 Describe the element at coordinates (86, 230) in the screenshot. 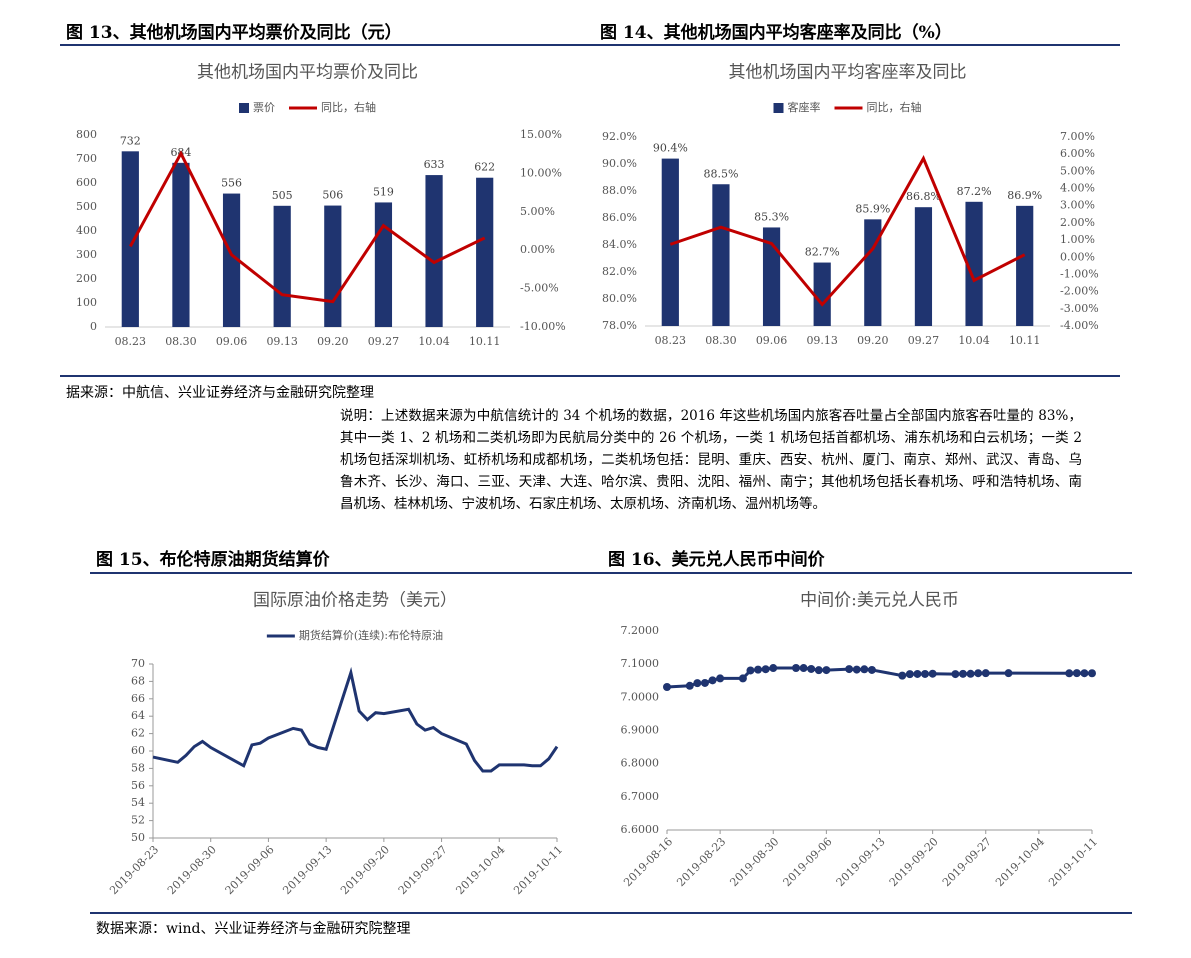

I see `y-tick-label: 400` at that location.